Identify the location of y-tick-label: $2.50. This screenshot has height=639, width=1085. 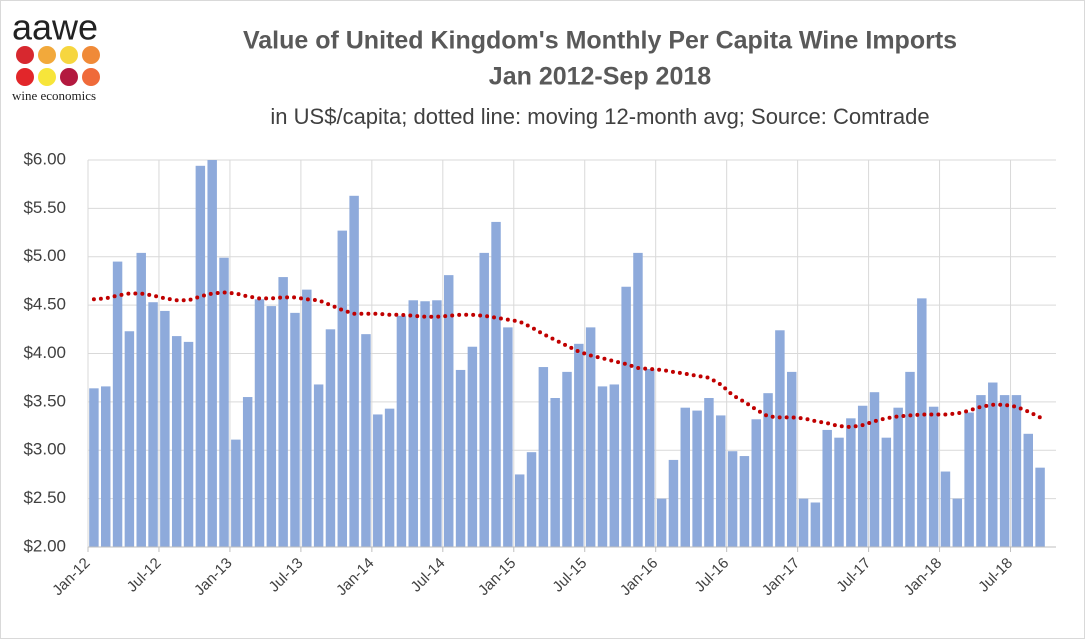
(44, 497).